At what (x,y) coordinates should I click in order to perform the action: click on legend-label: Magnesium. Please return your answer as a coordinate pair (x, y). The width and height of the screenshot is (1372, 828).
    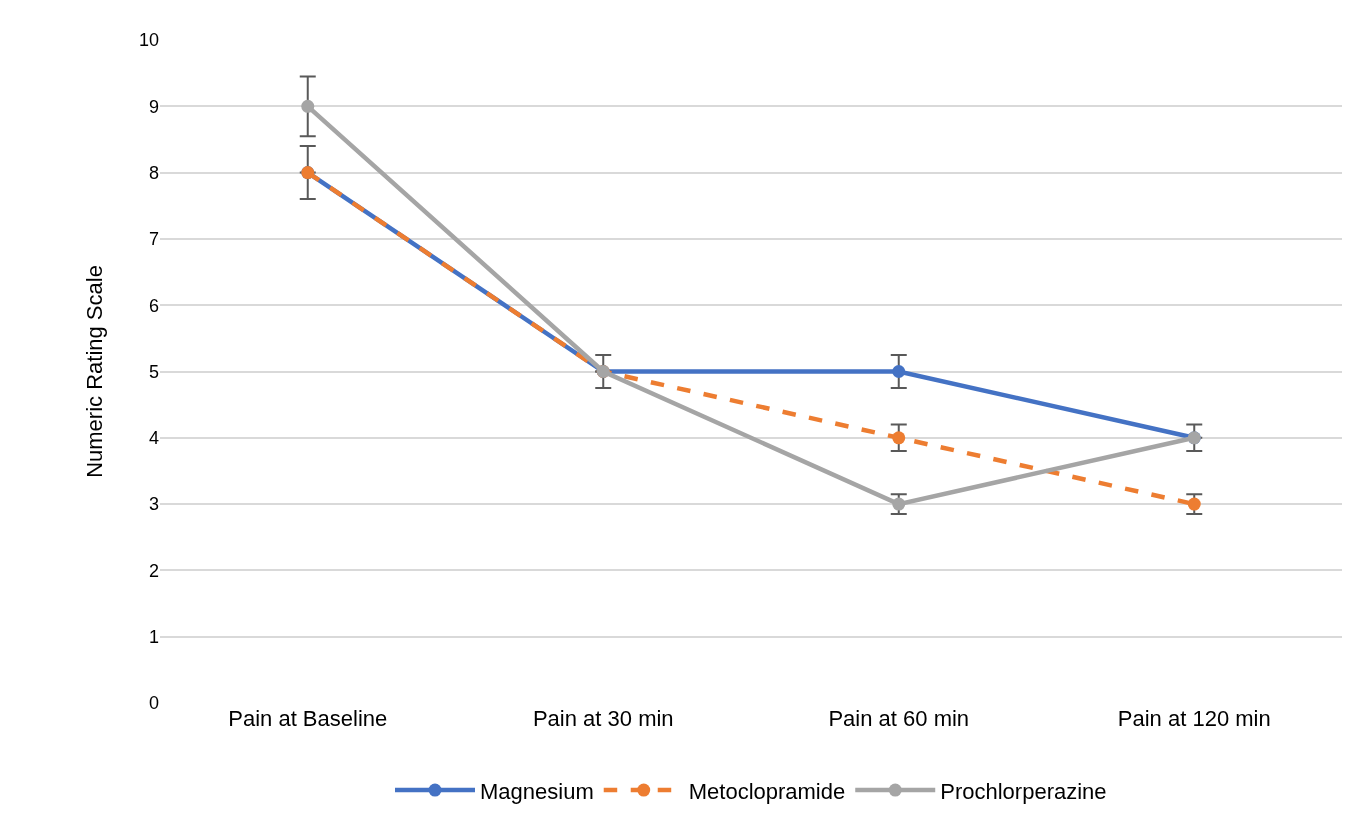
    Looking at the image, I should click on (537, 791).